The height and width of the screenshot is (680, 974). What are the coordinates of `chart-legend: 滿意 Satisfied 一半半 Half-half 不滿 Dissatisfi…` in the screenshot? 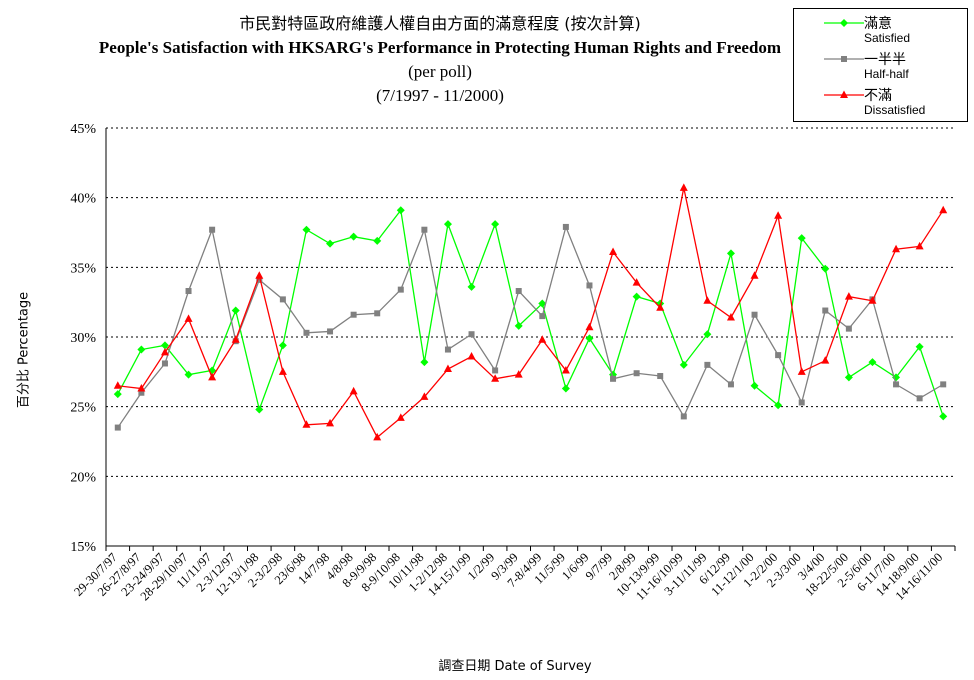 It's located at (880, 65).